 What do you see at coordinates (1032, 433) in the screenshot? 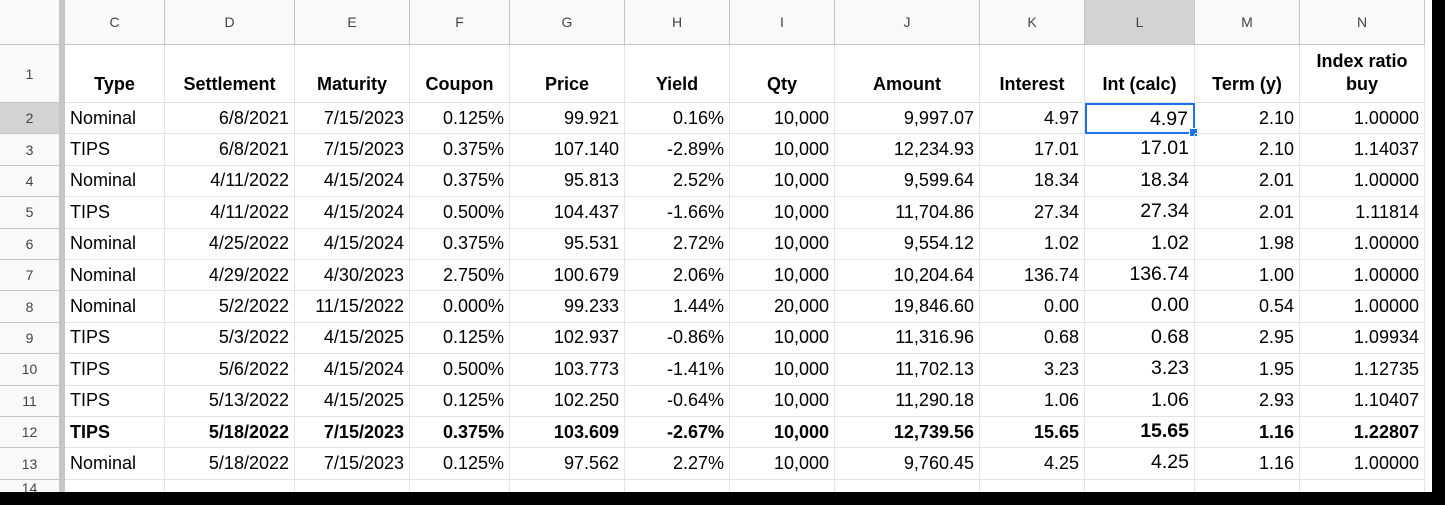
I see `cell: 15.65` at bounding box center [1032, 433].